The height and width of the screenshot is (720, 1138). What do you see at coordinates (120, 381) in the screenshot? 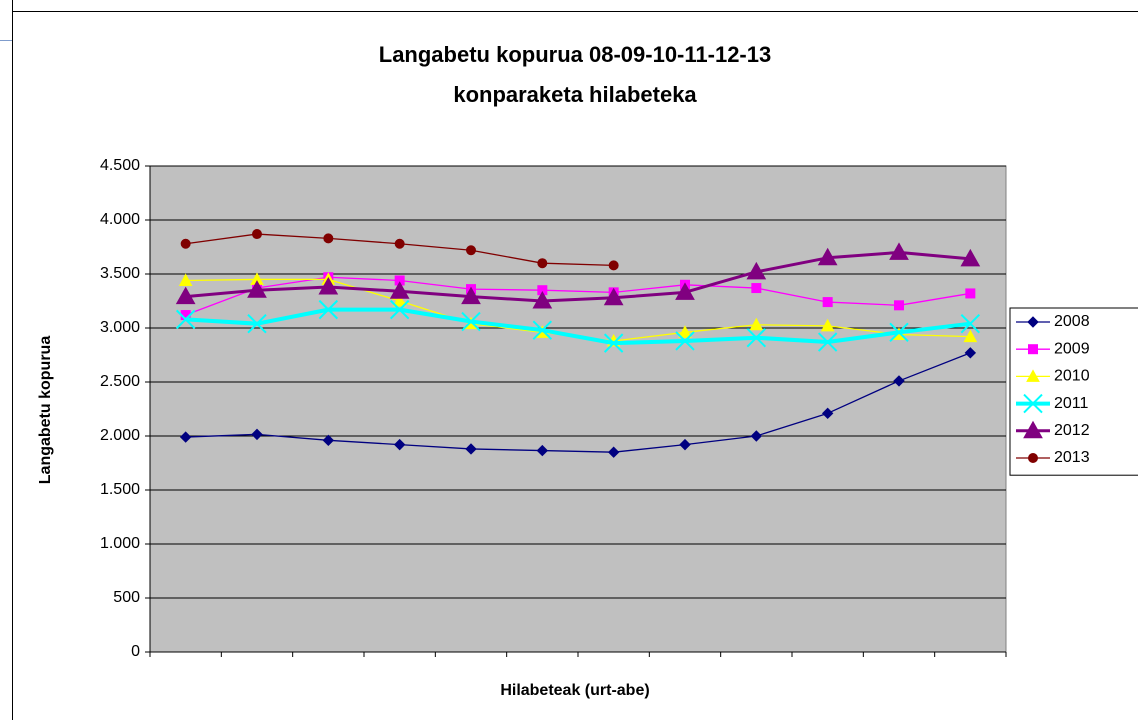
I see `y-tick-label: 2.500` at bounding box center [120, 381].